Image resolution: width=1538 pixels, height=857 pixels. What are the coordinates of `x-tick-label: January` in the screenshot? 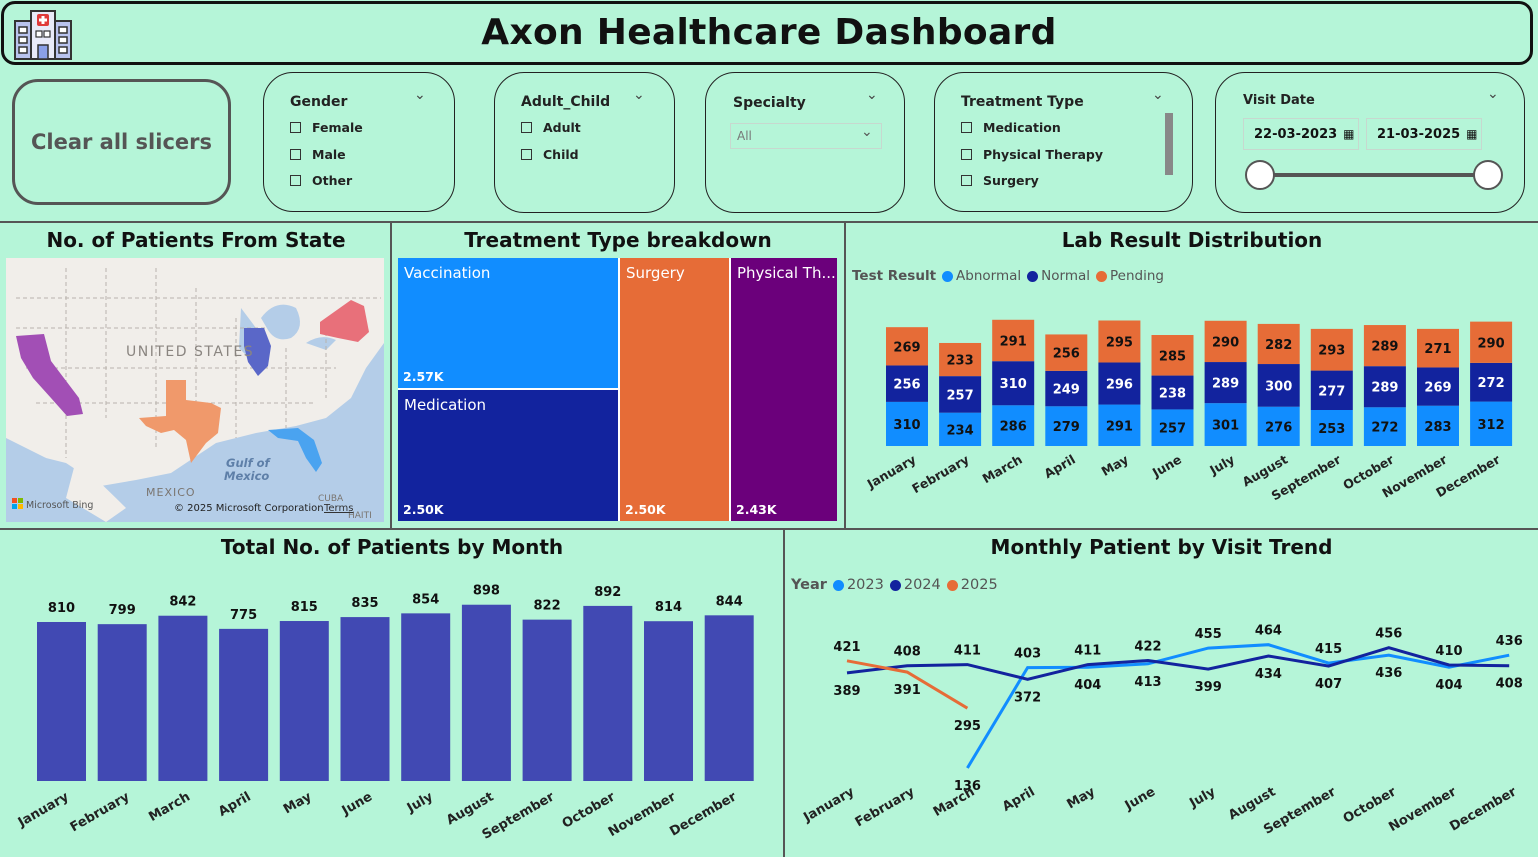 It's located at (43, 810).